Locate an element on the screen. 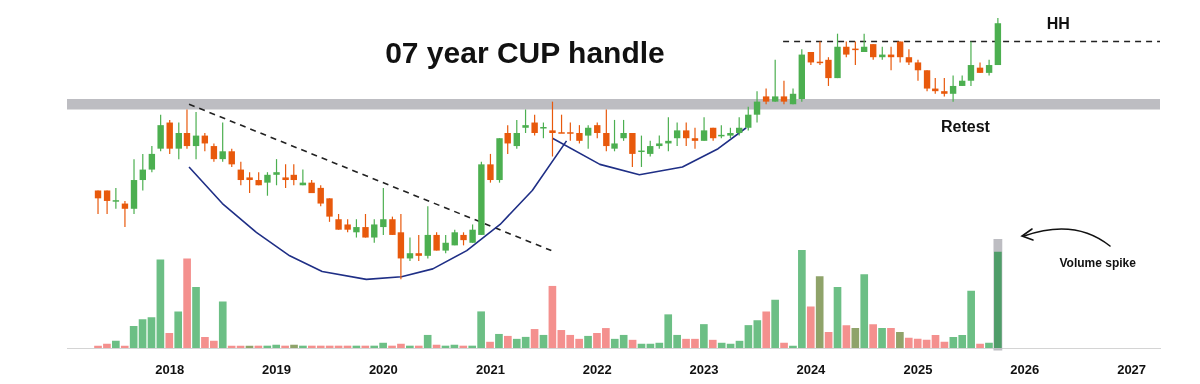 The image size is (1200, 384). annotation: Retest is located at coordinates (965, 126).